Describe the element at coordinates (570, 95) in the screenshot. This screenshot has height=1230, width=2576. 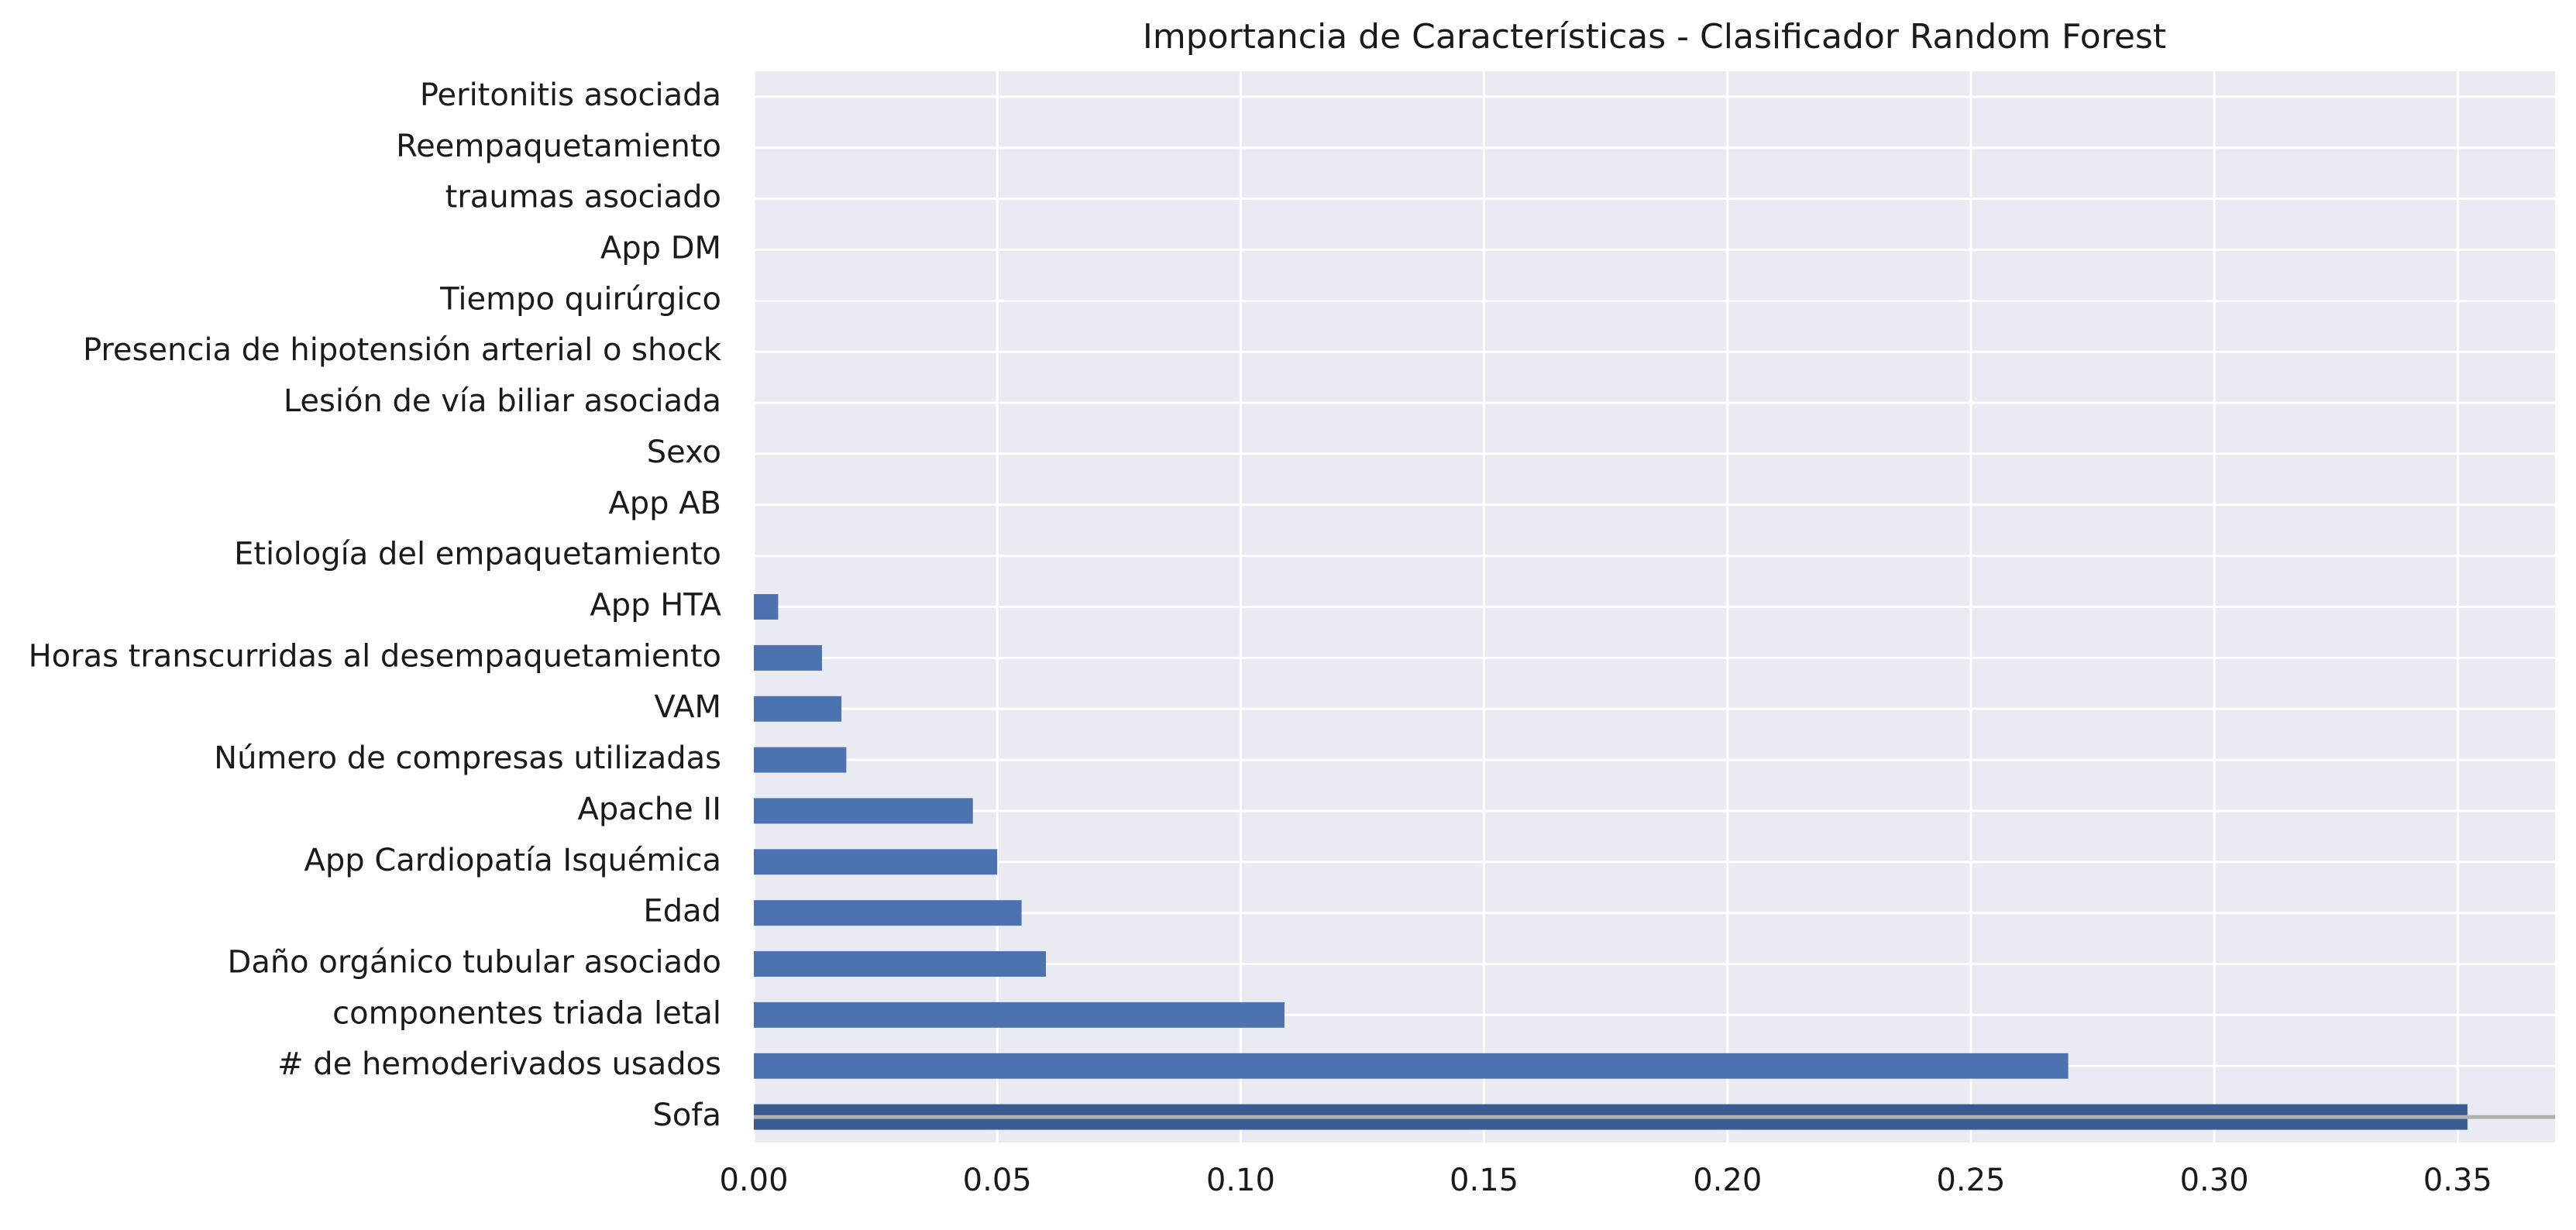
I see `y-tick-label: Peritonitis asociada` at that location.